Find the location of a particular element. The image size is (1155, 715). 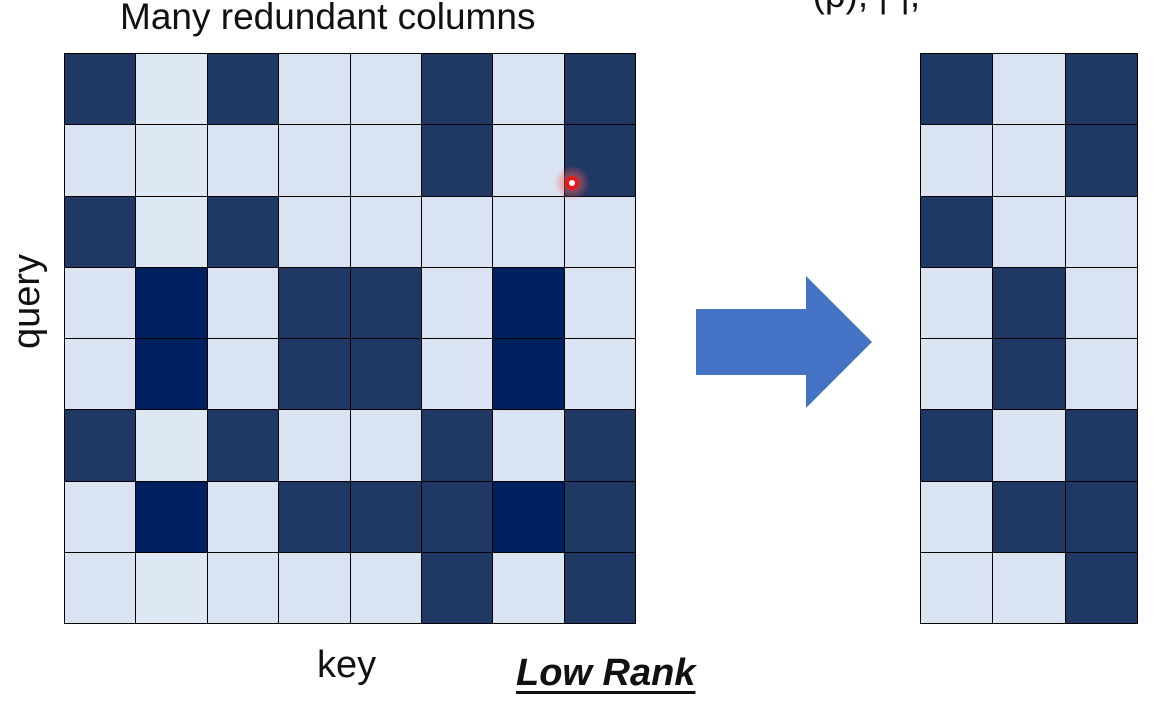

low-rank-label: Low Rank is located at coordinates (606, 673).